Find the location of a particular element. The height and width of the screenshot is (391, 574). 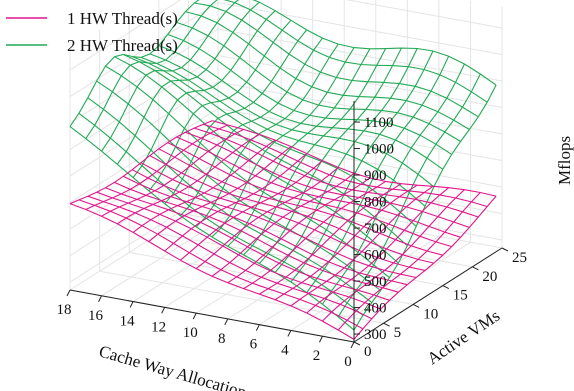

z-tick-label: 800 is located at coordinates (375, 203).